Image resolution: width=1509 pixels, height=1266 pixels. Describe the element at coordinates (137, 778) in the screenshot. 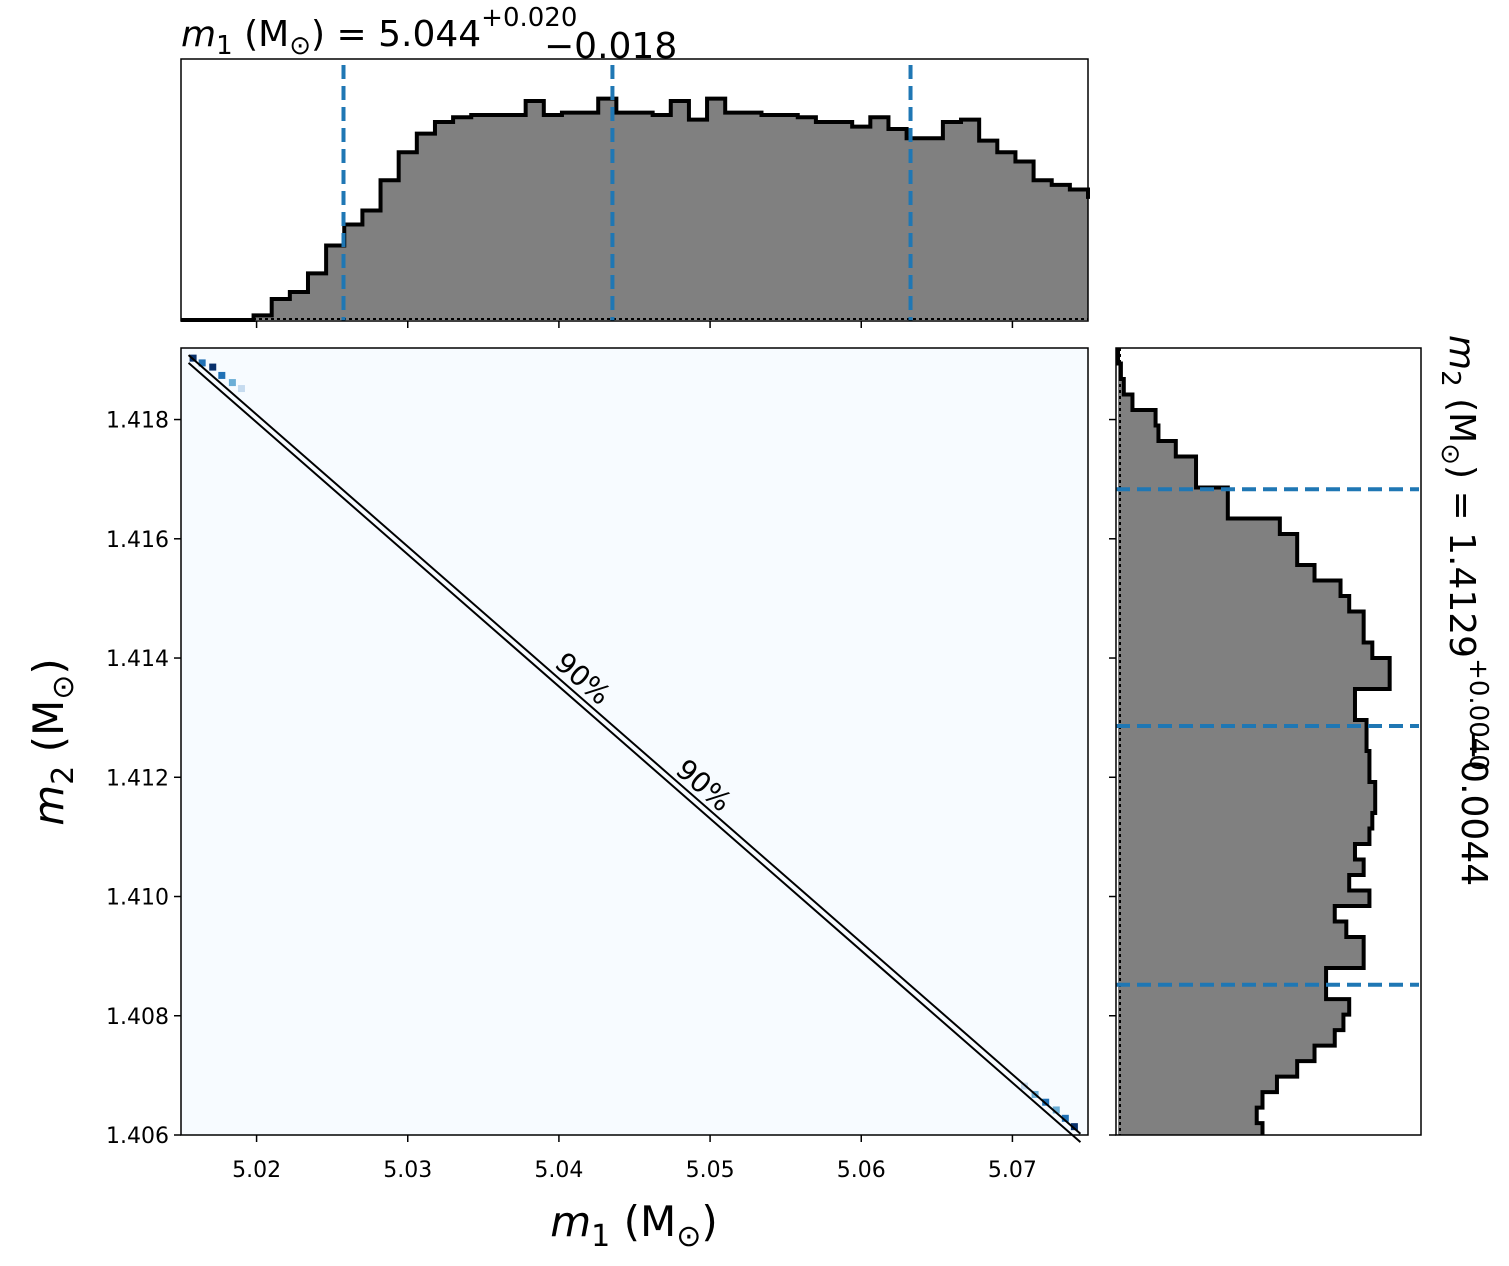

I see `y-tick-label: 1.412` at that location.